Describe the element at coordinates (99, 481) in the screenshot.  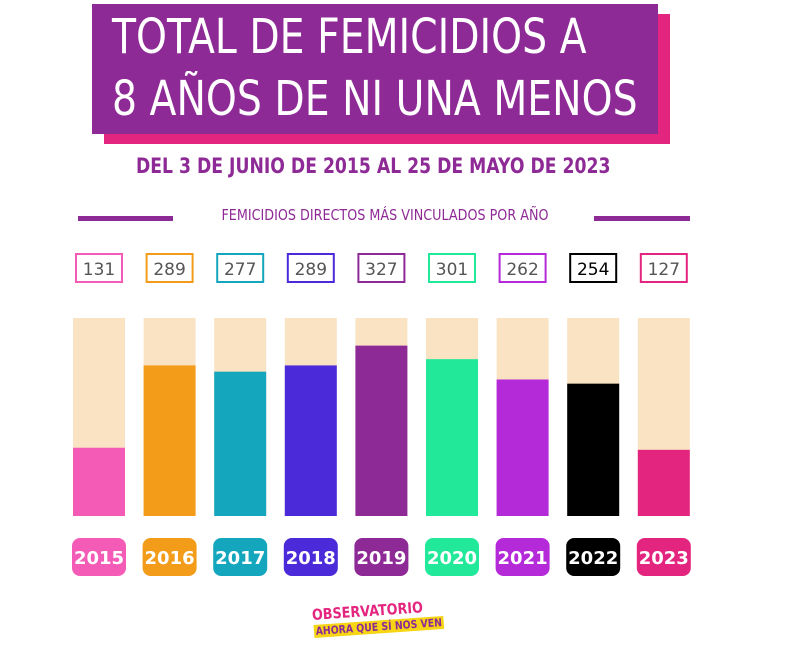
I see `bar-2015` at that location.